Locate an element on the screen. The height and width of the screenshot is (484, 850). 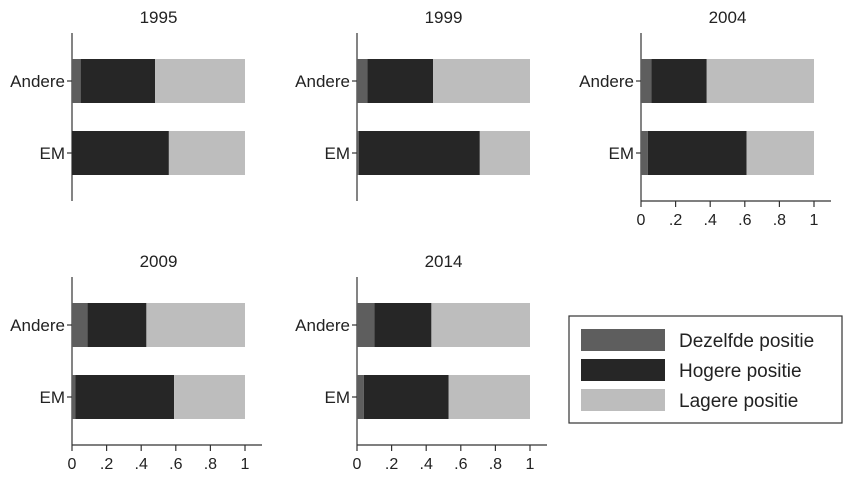
bar-2004-Andere-lagere-positie is located at coordinates (760, 81).